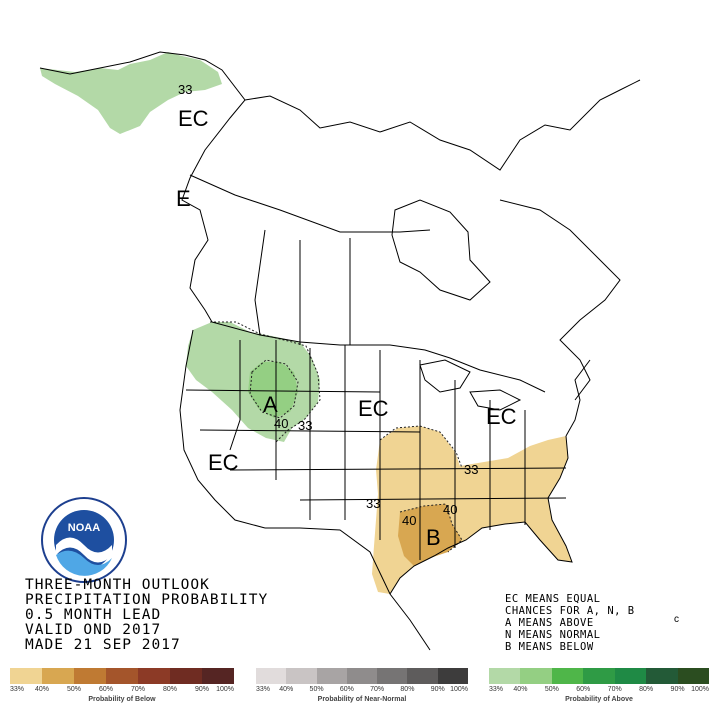 The width and height of the screenshot is (719, 707). What do you see at coordinates (193, 118) in the screenshot?
I see `label-ec-alaska: EC` at bounding box center [193, 118].